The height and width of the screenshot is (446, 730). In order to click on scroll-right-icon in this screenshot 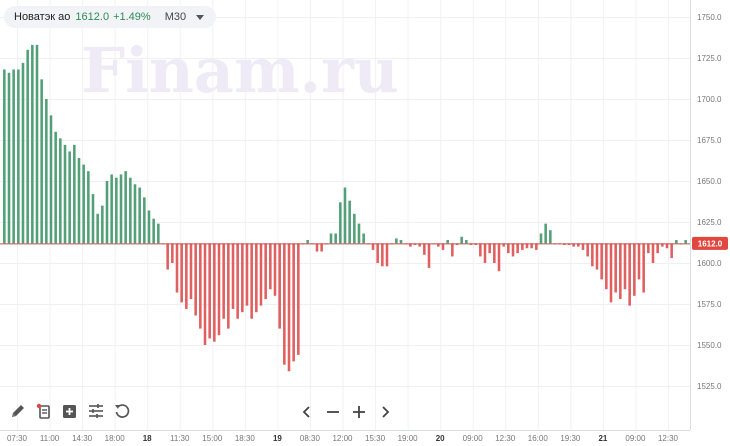, I will do `click(385, 412)`.